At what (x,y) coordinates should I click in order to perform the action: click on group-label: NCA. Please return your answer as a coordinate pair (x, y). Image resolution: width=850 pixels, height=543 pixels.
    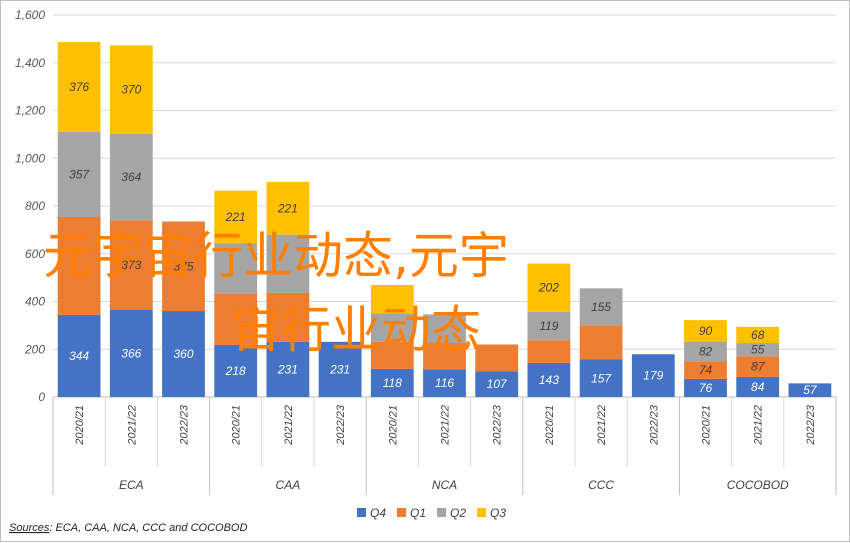
    Looking at the image, I should click on (444, 485).